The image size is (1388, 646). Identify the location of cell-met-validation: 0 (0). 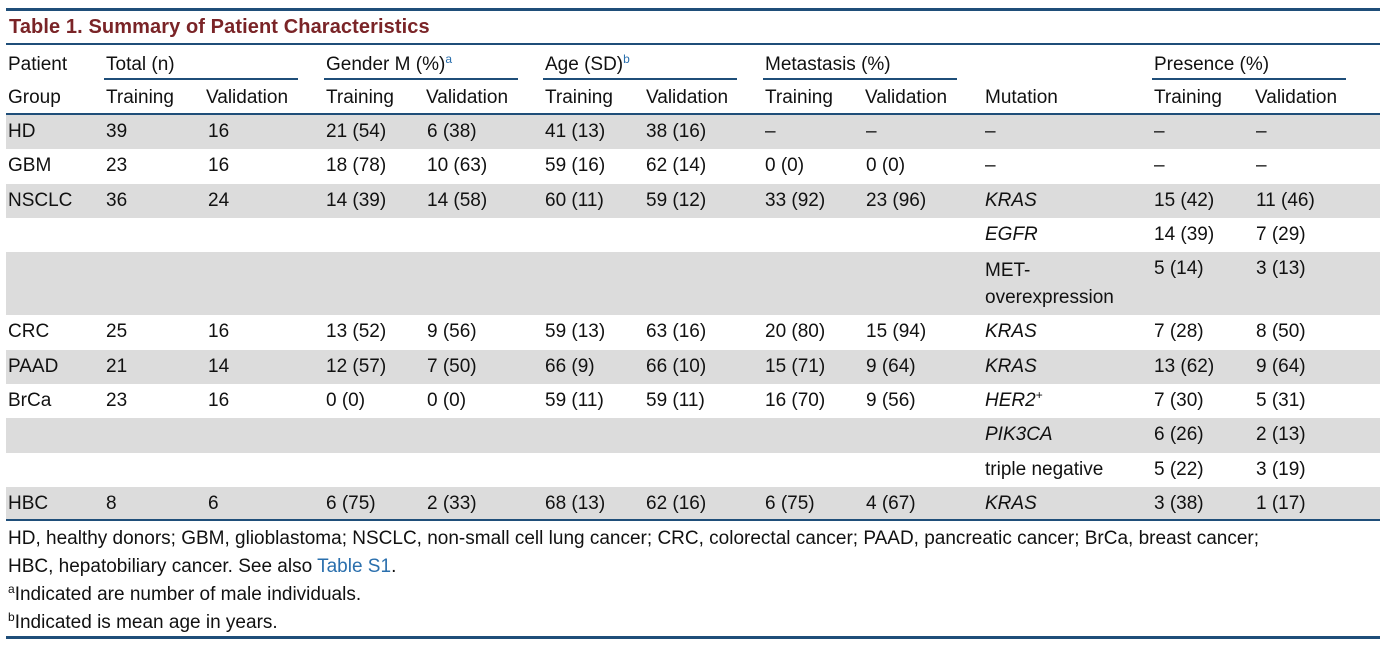
(885, 166).